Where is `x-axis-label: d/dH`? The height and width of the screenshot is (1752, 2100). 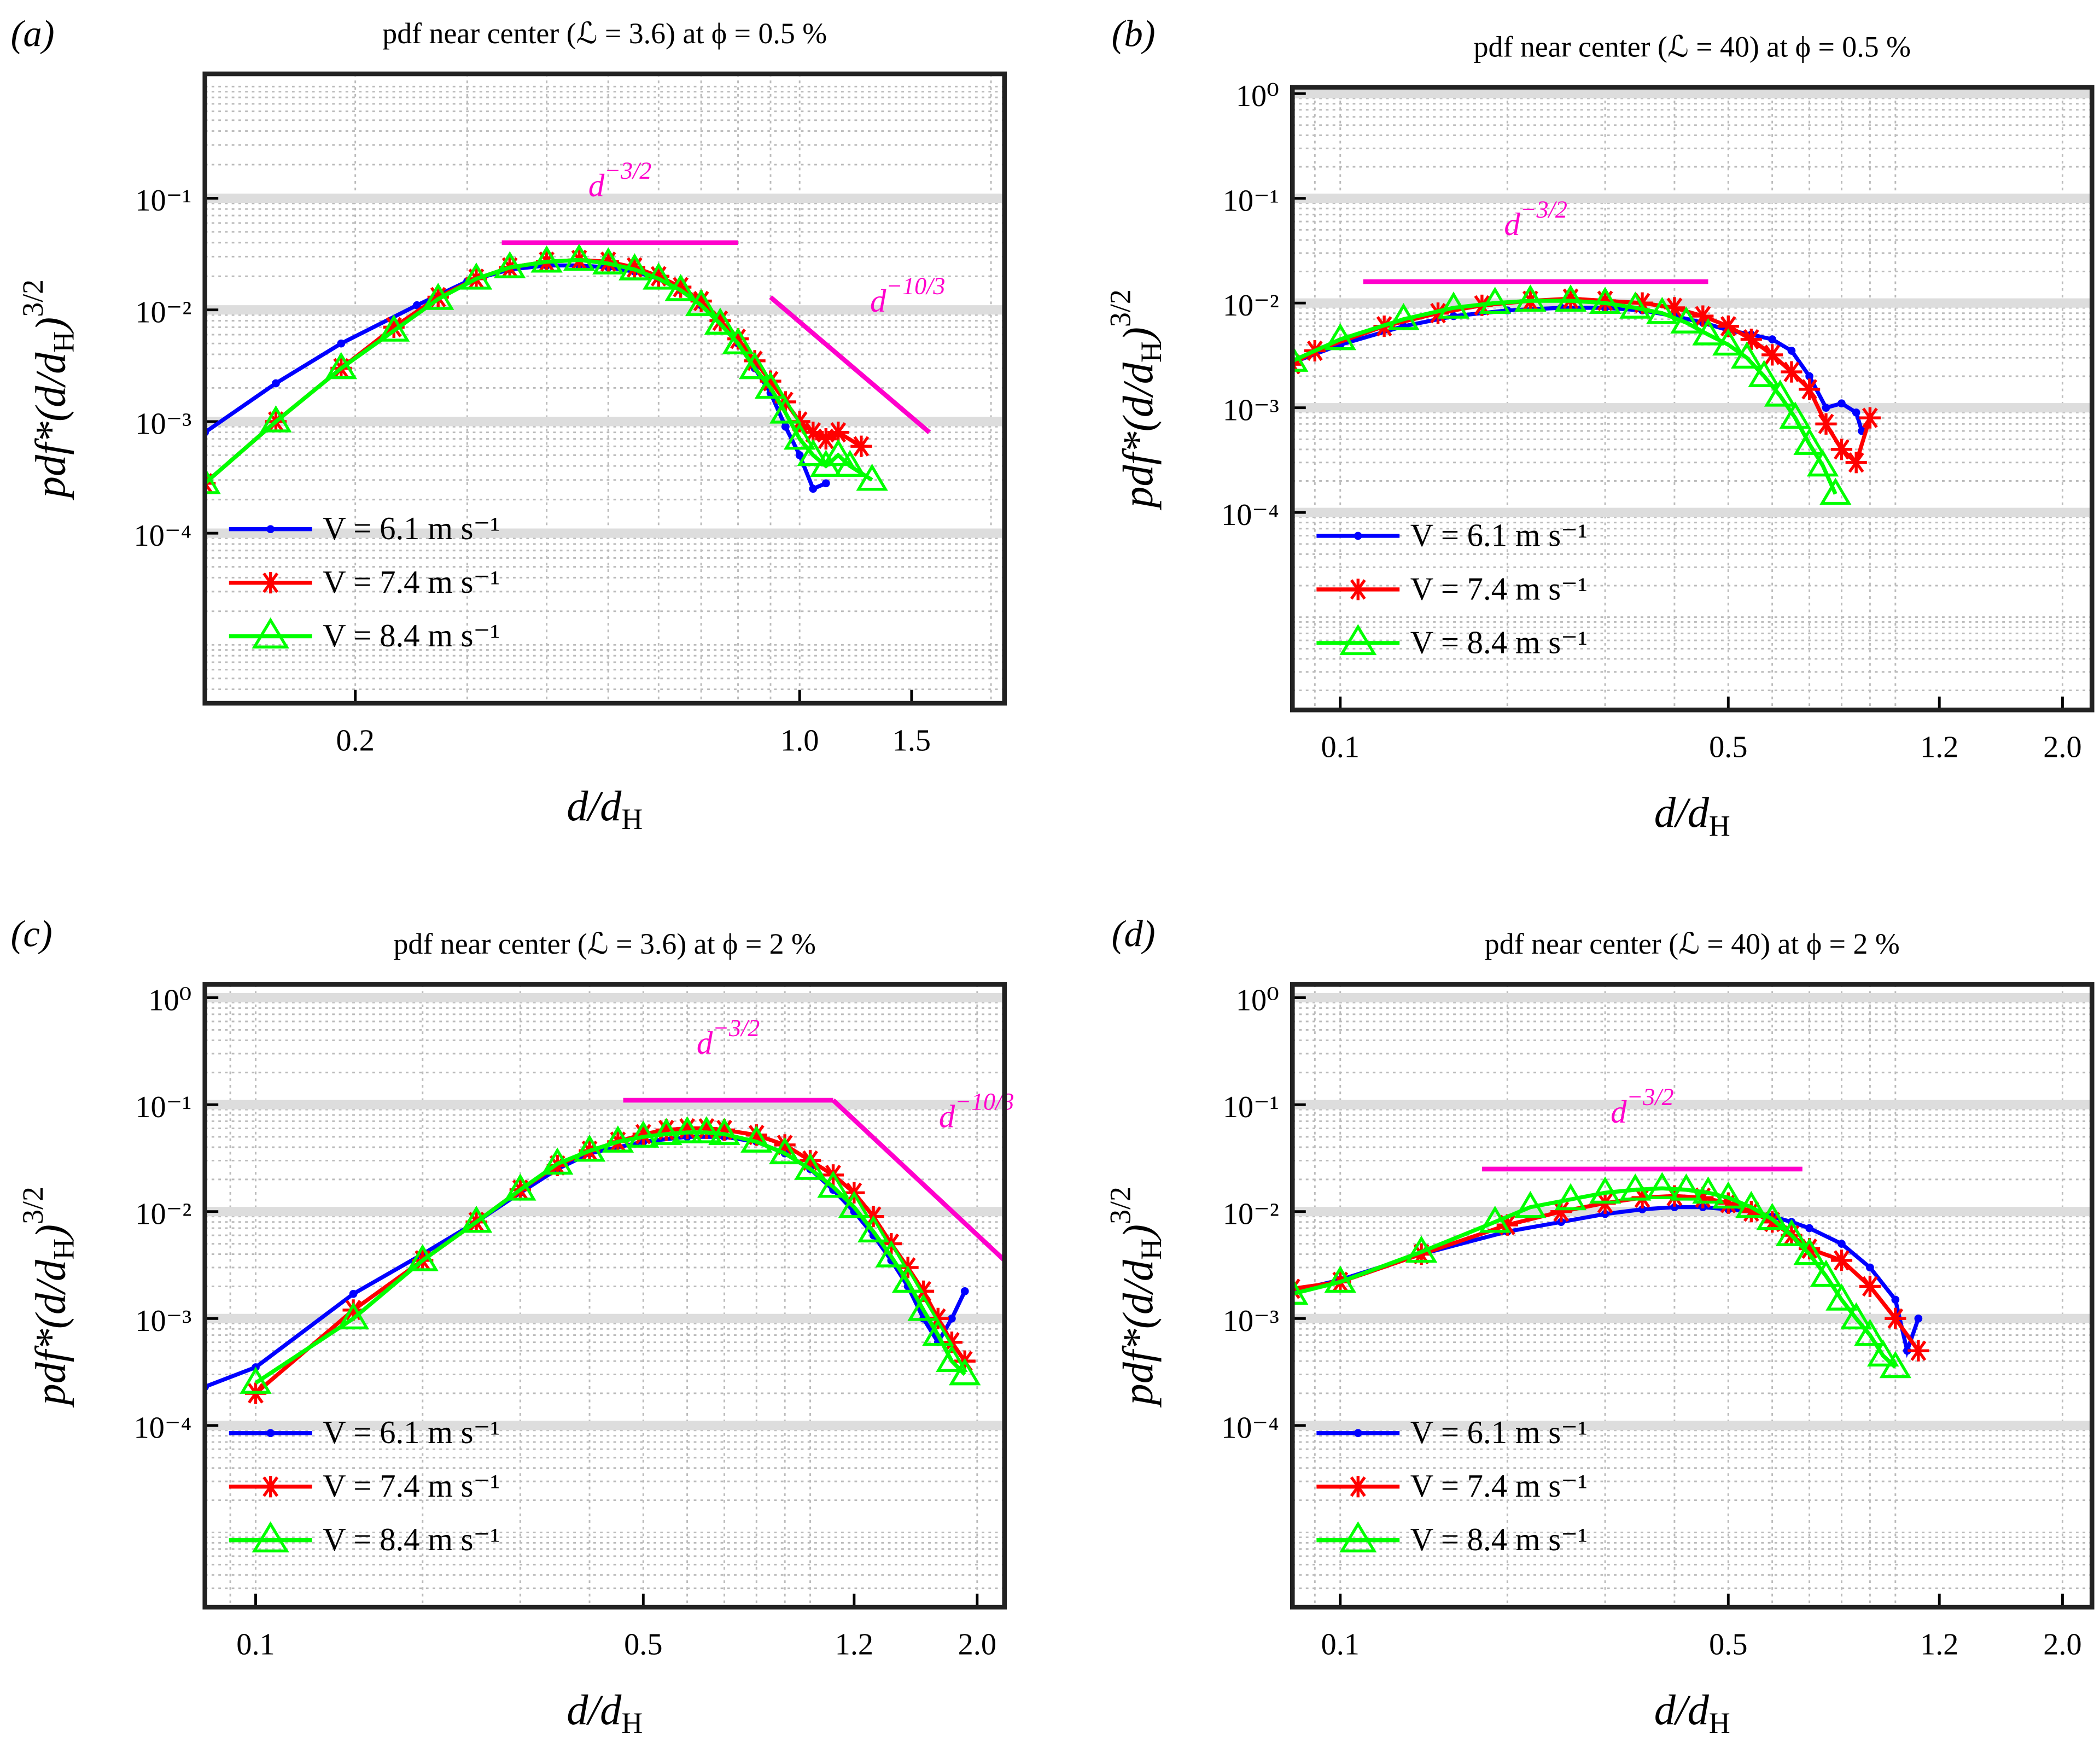
x-axis-label: d/dH is located at coordinates (1692, 1712).